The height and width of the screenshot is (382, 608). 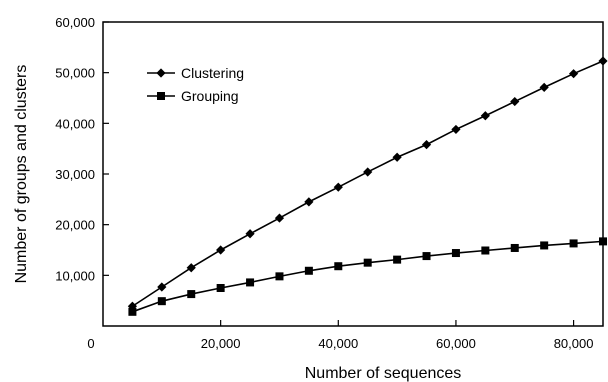 What do you see at coordinates (21, 174) in the screenshot?
I see `y-axis-title: Number of groups and clusters` at bounding box center [21, 174].